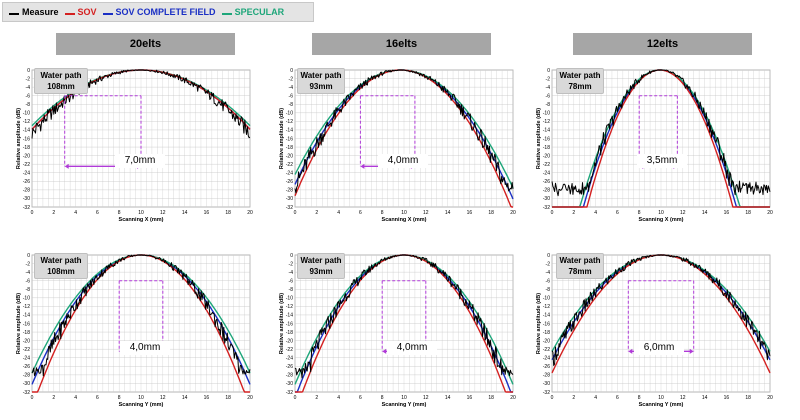 The image size is (800, 420). I want to click on legend-swatch-sov-complete-field, so click(107, 14).